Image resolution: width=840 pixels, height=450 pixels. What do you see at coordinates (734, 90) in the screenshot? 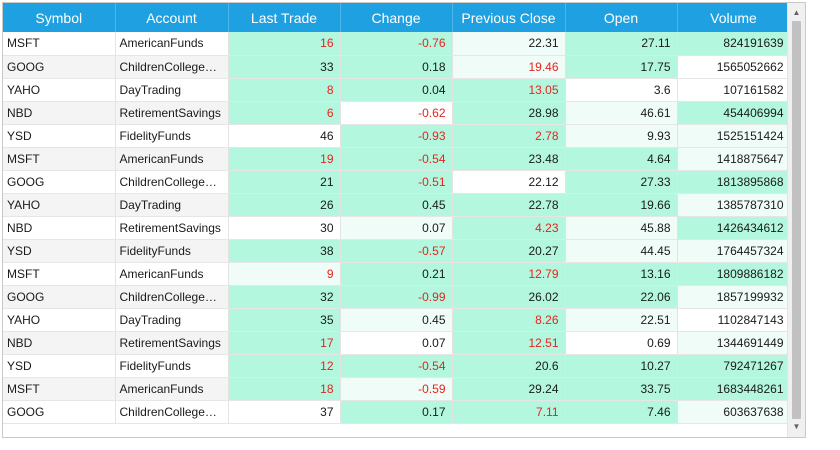
I see `cell-volume: 107161582` at bounding box center [734, 90].